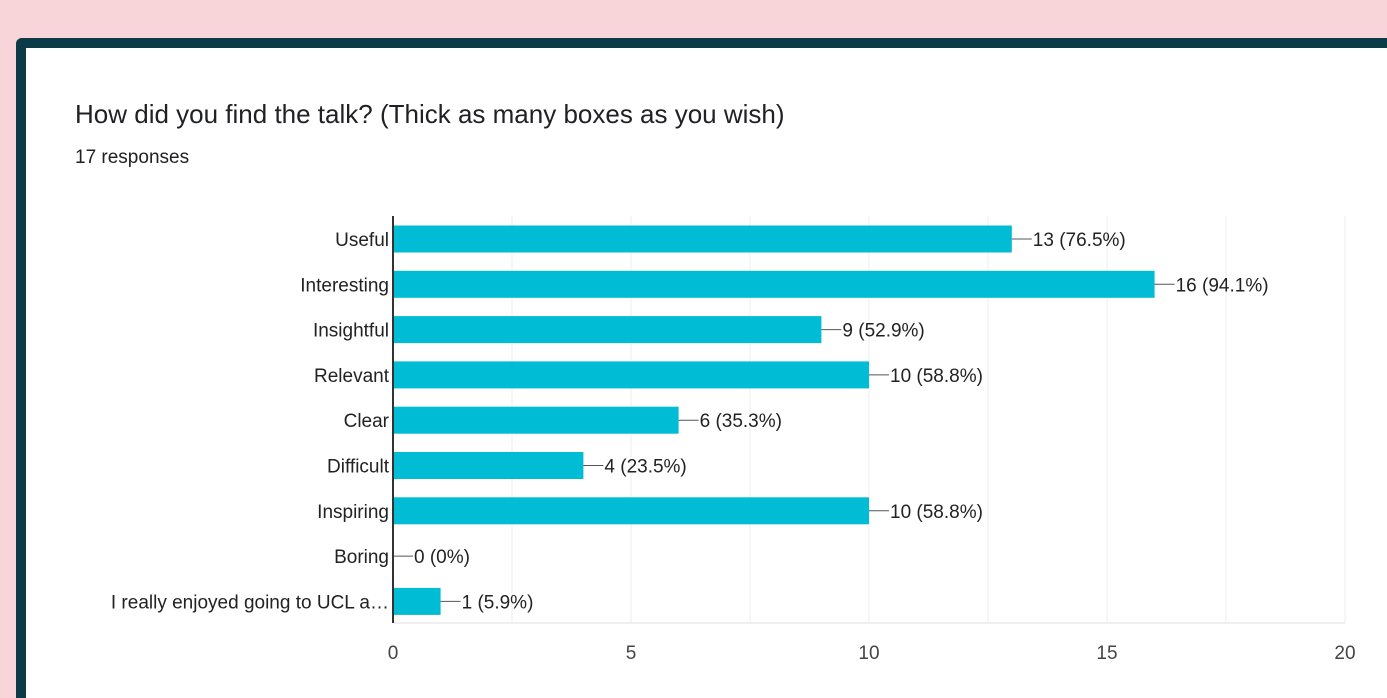  Describe the element at coordinates (132, 157) in the screenshot. I see `response-count: 17 responses` at that location.